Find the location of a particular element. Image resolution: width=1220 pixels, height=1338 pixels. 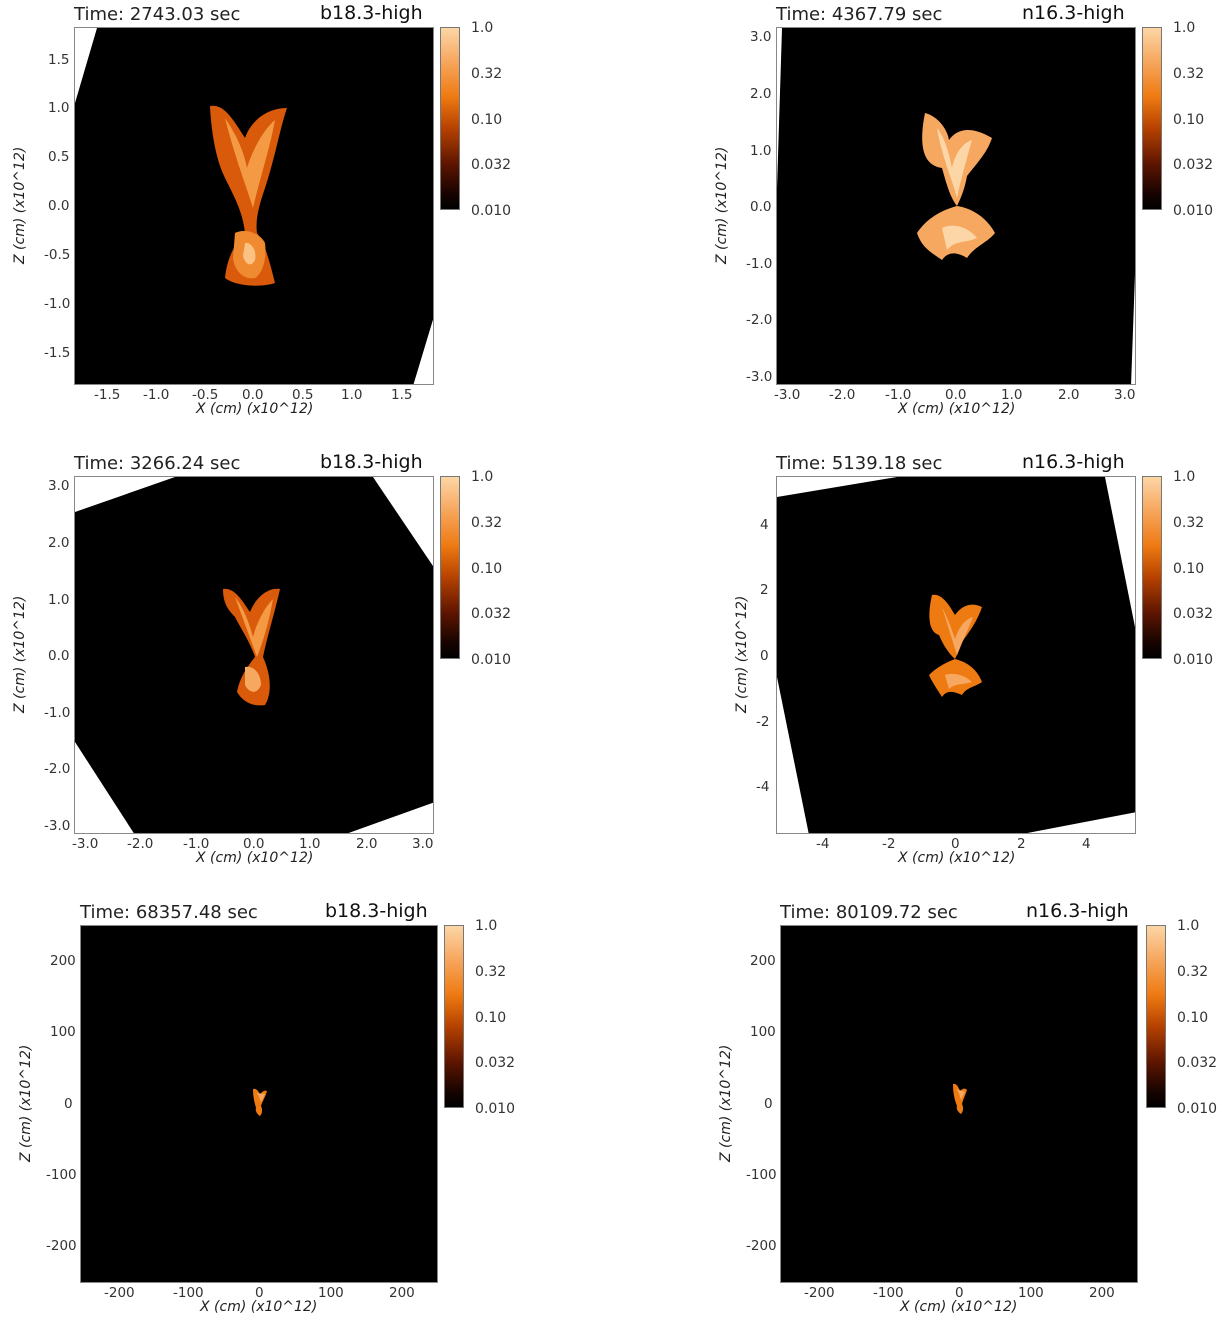

y-tick: -1.0 is located at coordinates (57, 713).